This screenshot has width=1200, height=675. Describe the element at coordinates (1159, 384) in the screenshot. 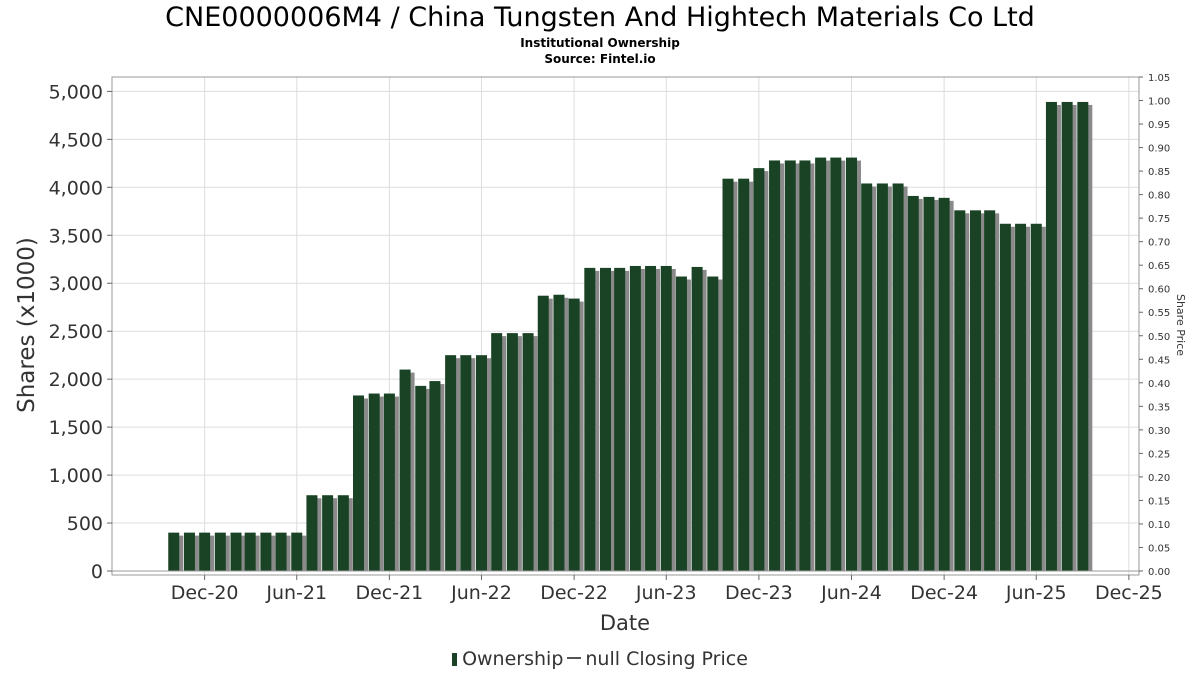

I see `y2-tick-label: 0.40` at that location.